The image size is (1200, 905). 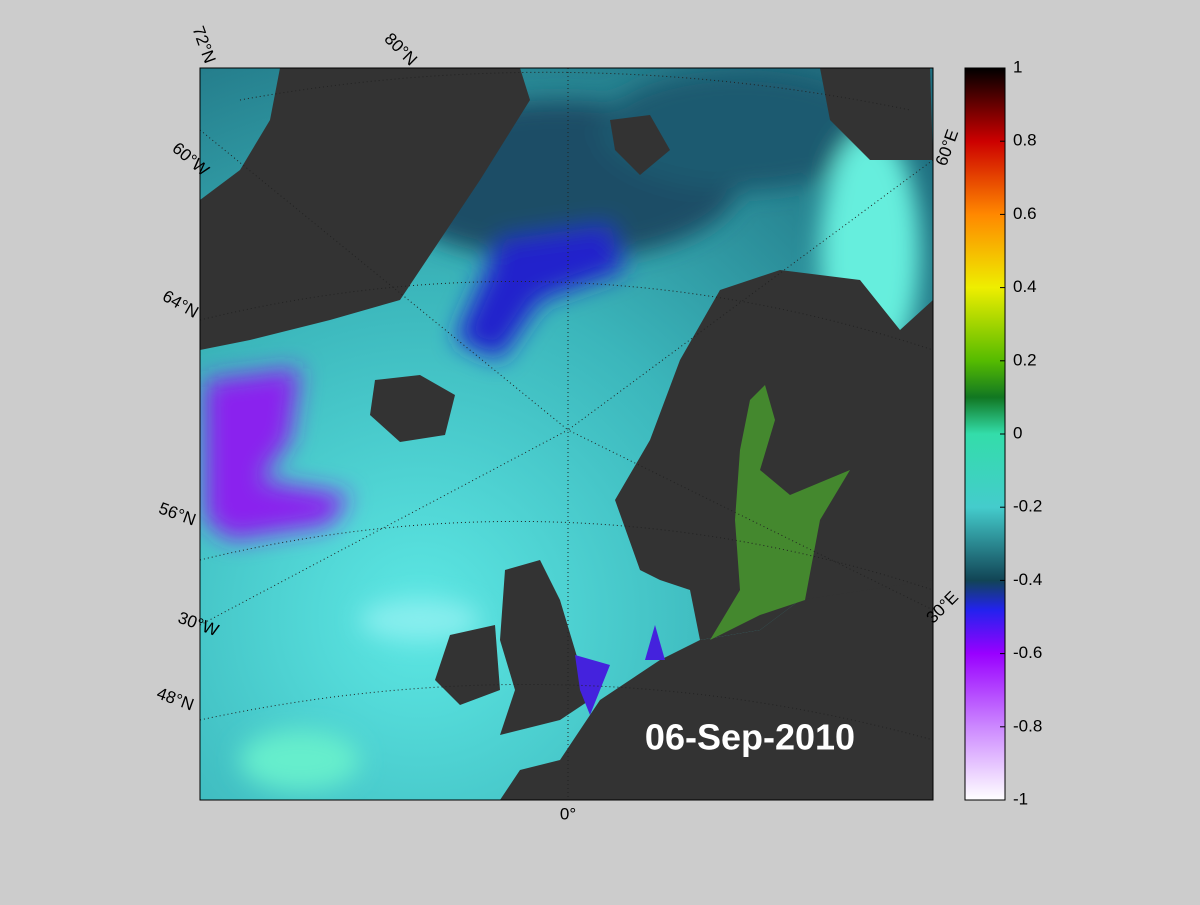 What do you see at coordinates (1027, 506) in the screenshot?
I see `colorbar-tick-label: -0.2` at bounding box center [1027, 506].